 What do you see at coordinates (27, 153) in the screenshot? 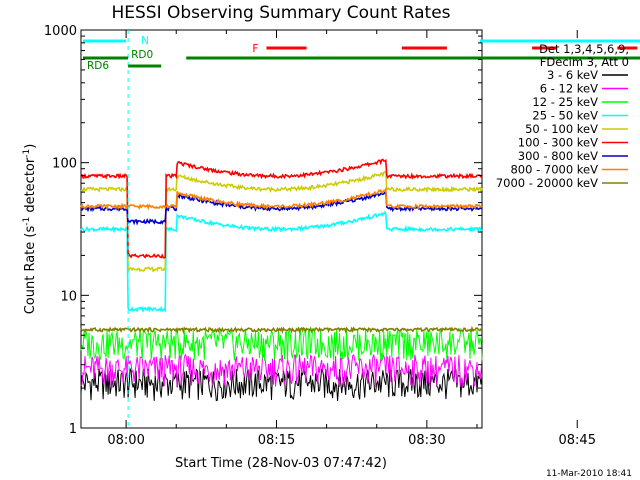
I see `y-axis-label-sup2: -1` at bounding box center [27, 153].